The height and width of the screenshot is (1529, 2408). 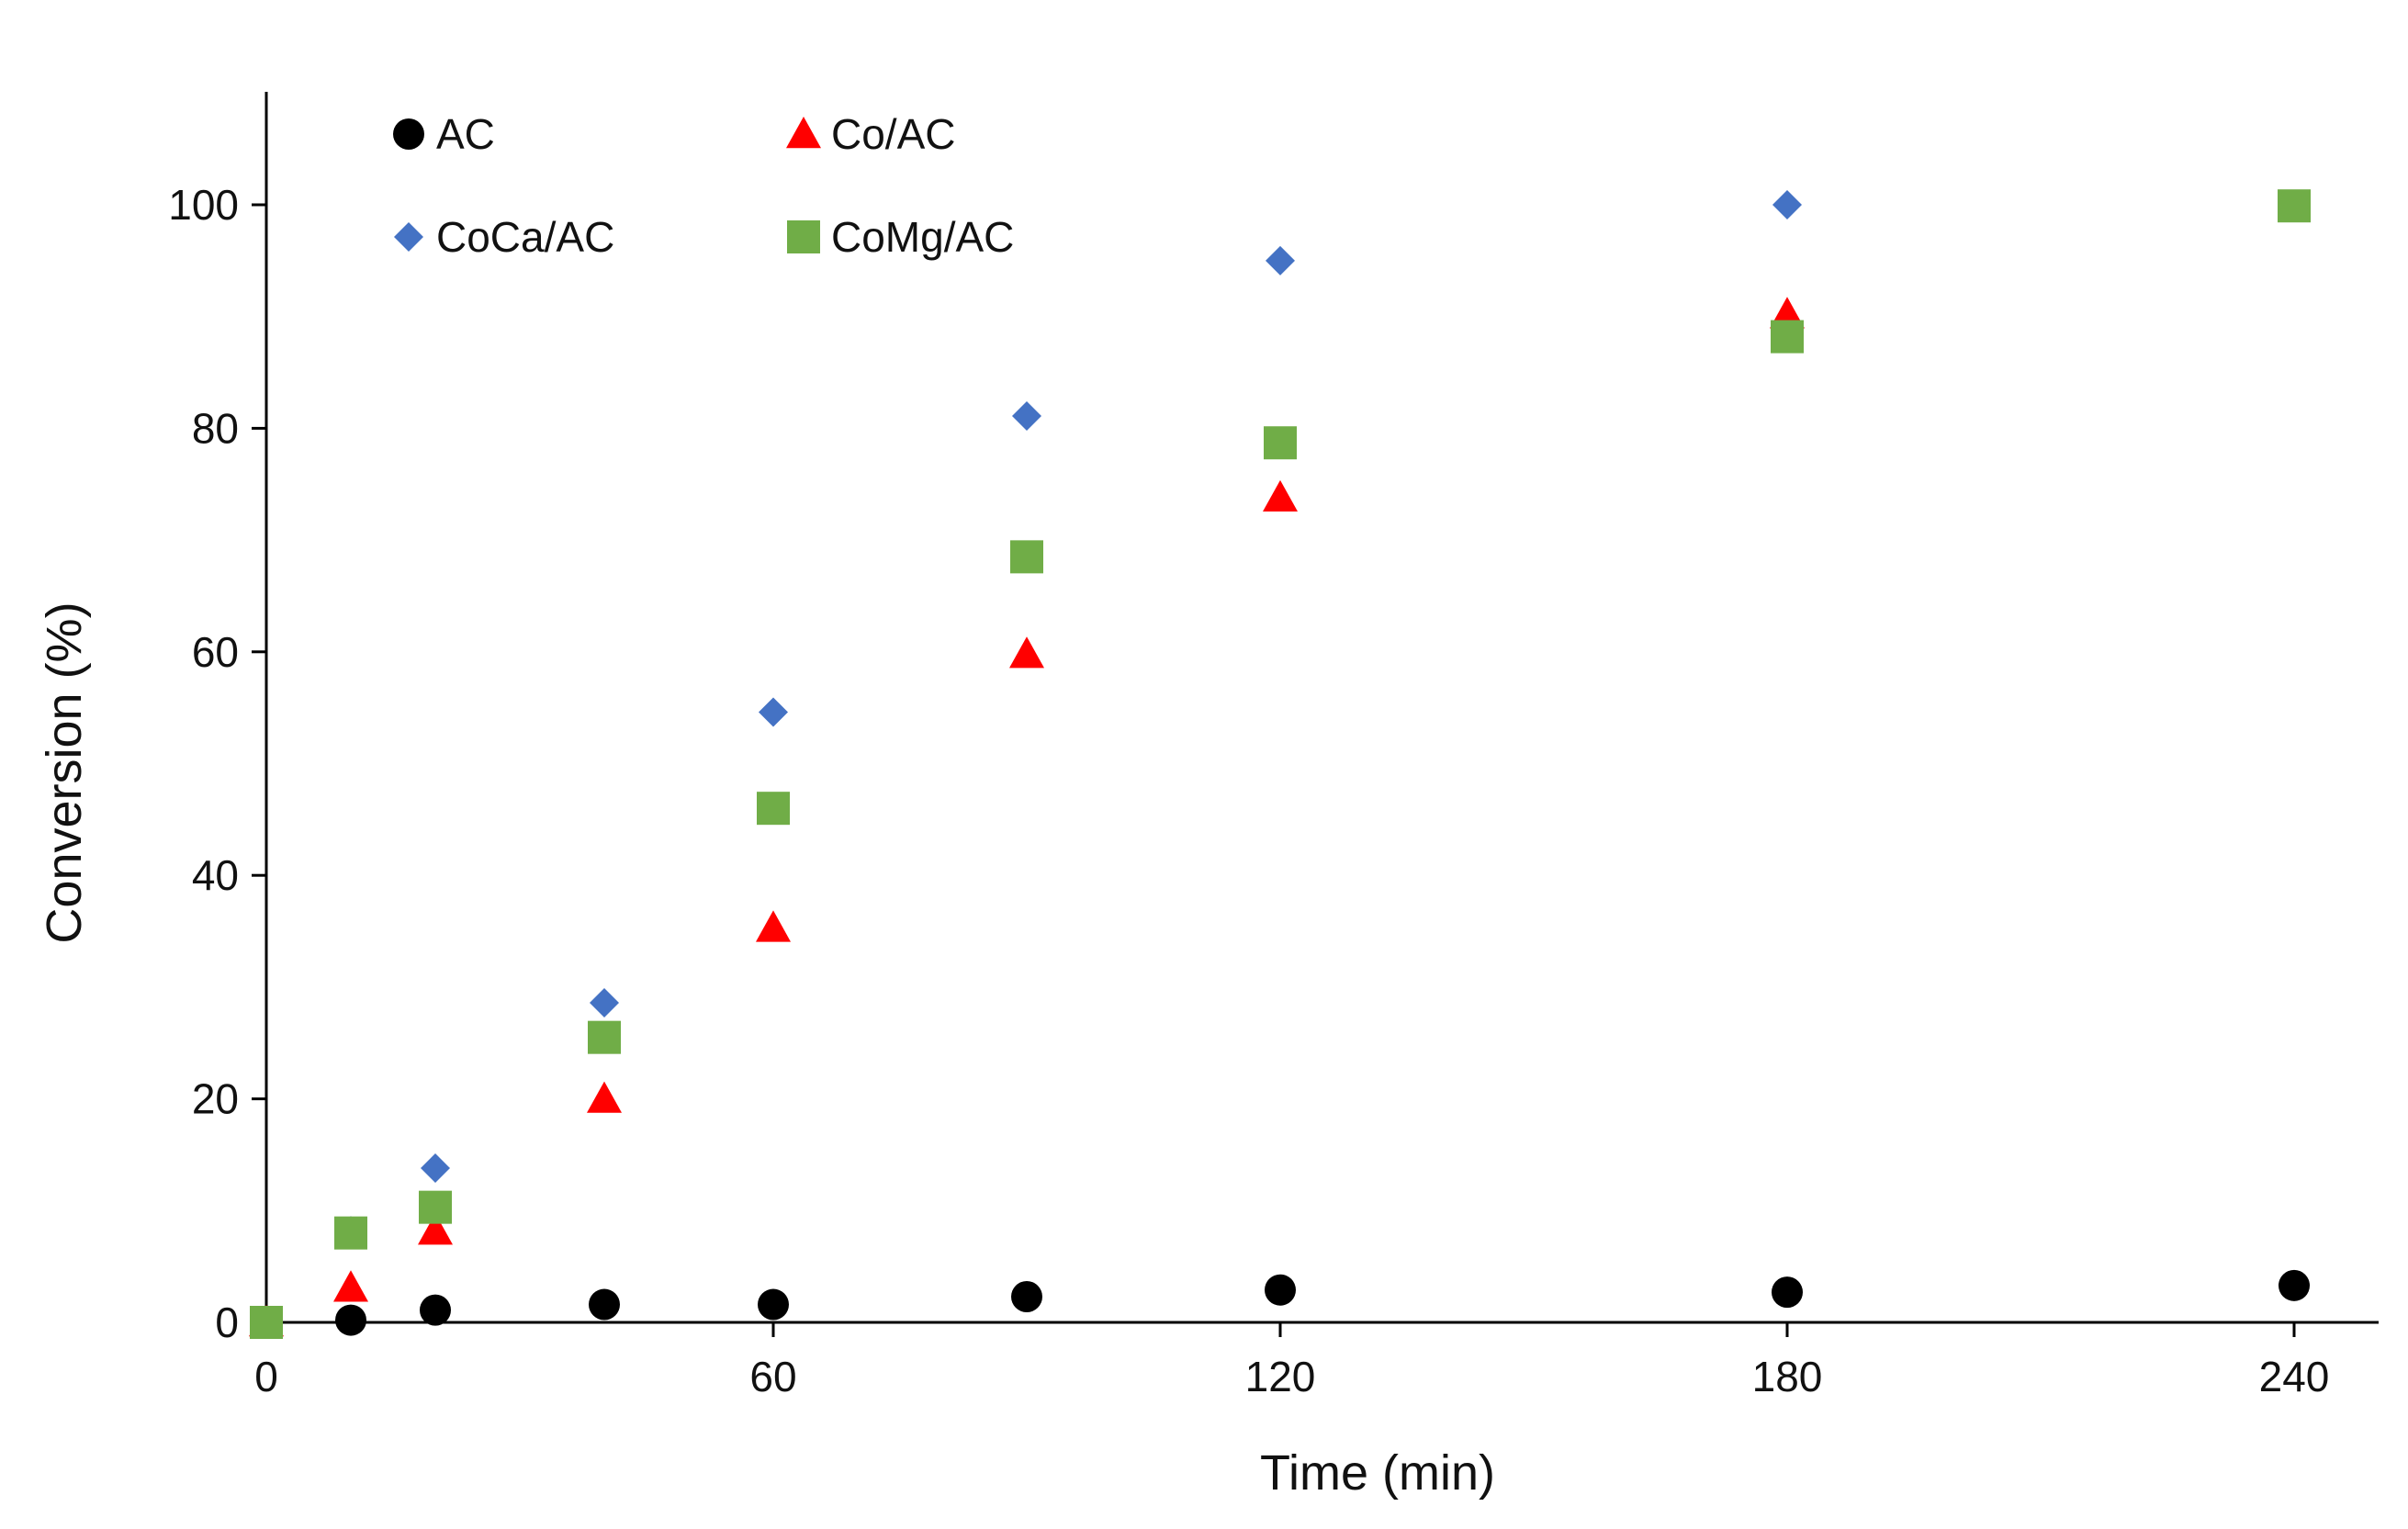 What do you see at coordinates (227, 1323) in the screenshot?
I see `y-tick-label: 0` at bounding box center [227, 1323].